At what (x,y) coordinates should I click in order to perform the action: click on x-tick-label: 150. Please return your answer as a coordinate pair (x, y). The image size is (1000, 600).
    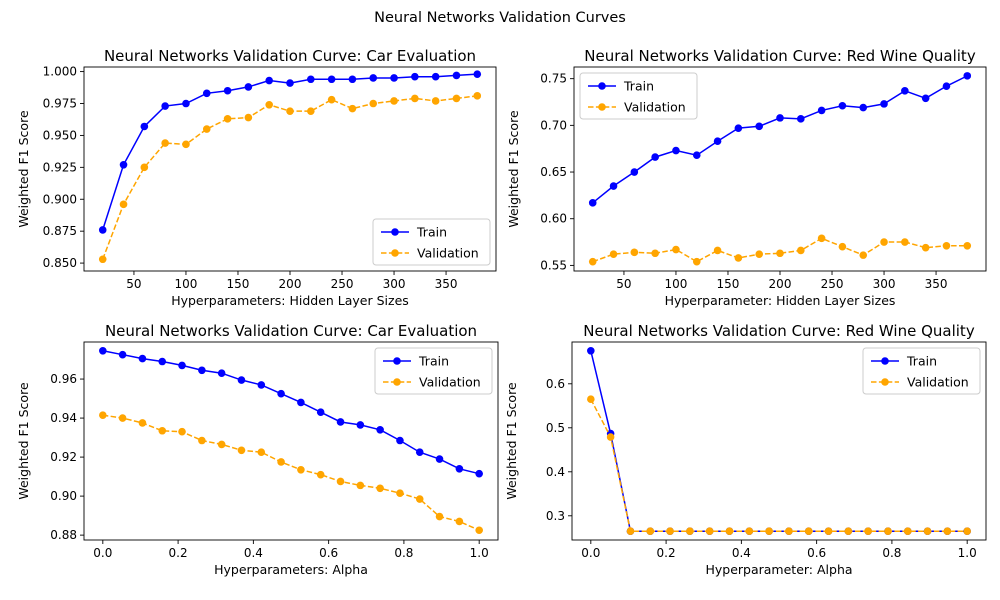
    Looking at the image, I should click on (728, 284).